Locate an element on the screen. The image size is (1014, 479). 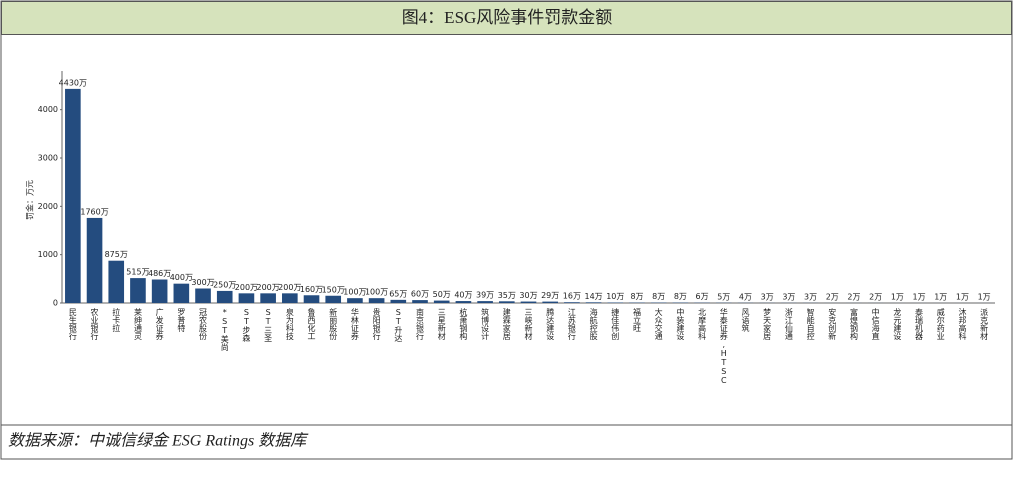
x-tick-label: 海航控股 is located at coordinates (593, 324).